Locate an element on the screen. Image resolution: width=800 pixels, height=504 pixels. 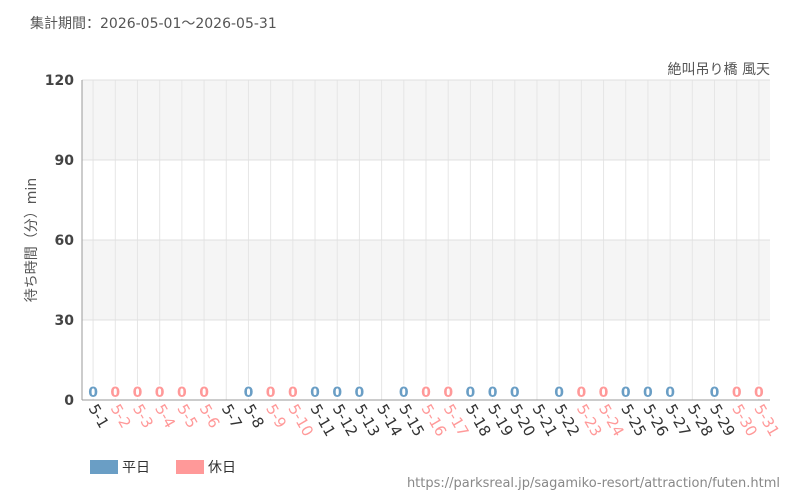
x-tick-label: 5-6 is located at coordinates (210, 416).